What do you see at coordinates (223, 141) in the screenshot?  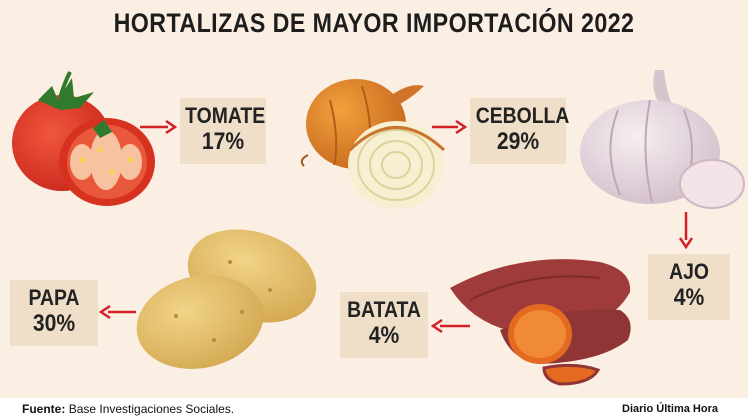 I see `value-label: 17%` at bounding box center [223, 141].